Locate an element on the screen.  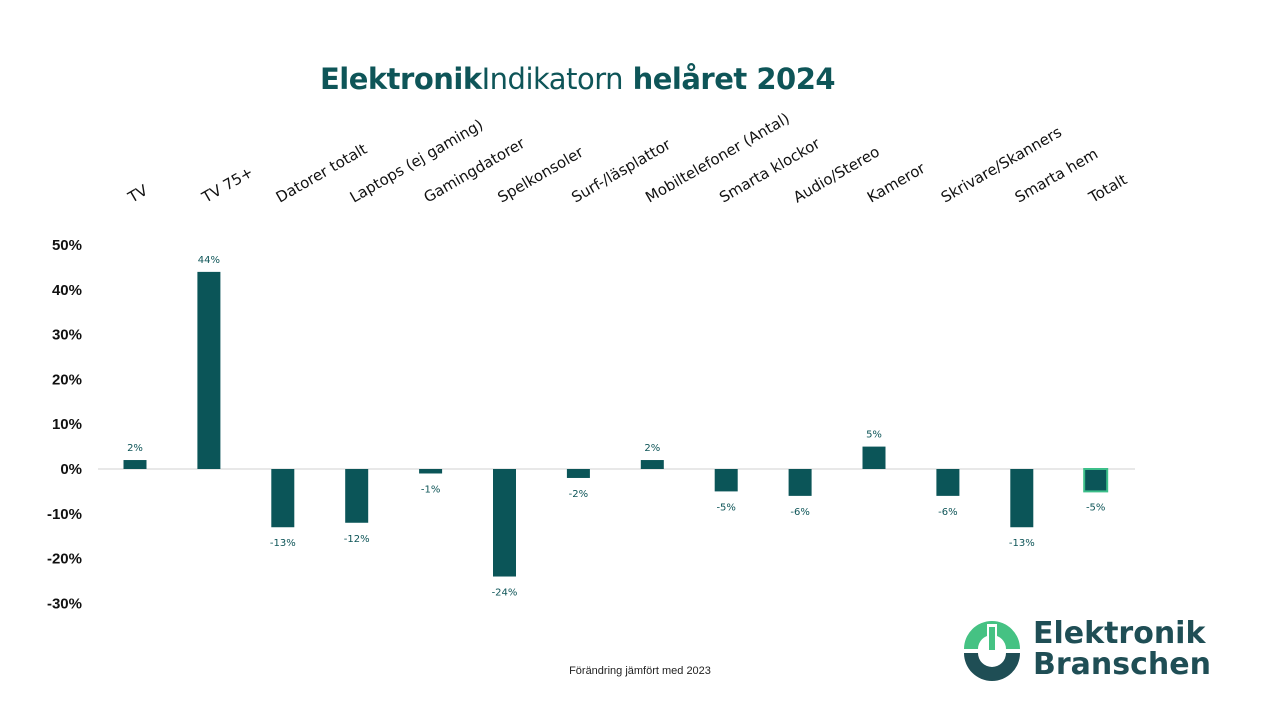
bar-datorer-totalt is located at coordinates (283, 498).